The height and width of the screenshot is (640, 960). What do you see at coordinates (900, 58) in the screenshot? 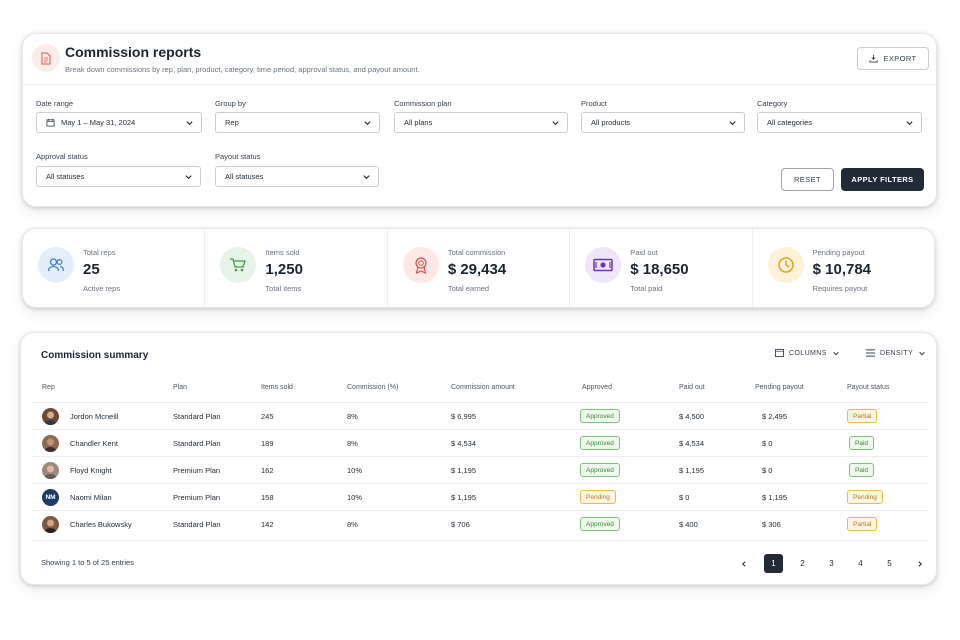
I see `export-label: EXPORT` at bounding box center [900, 58].